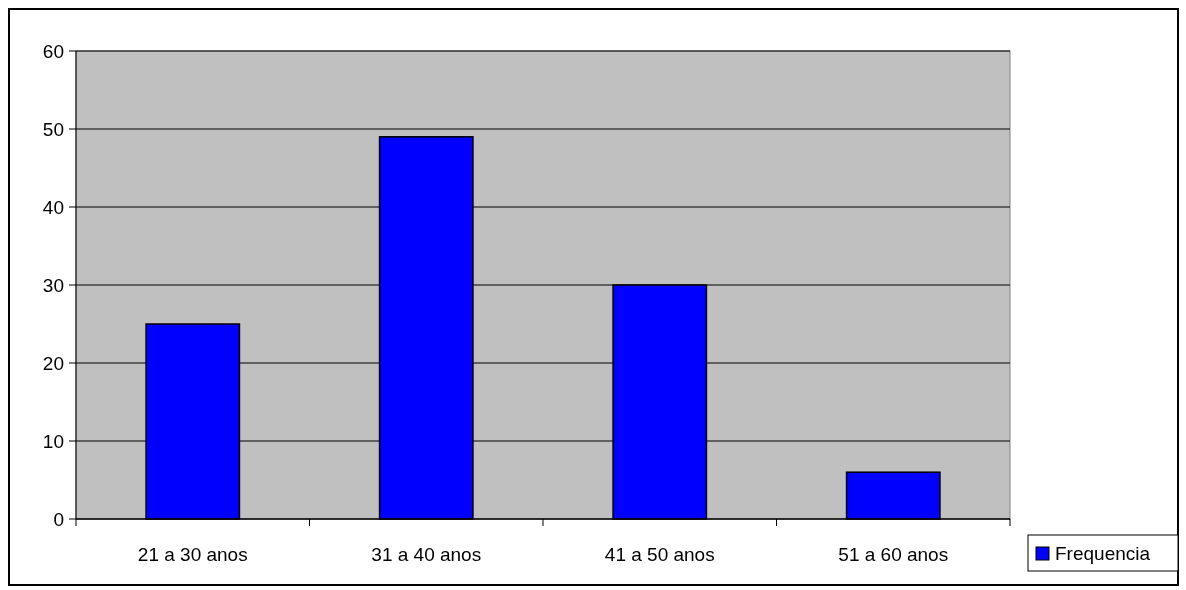 The height and width of the screenshot is (590, 1186). Describe the element at coordinates (58, 519) in the screenshot. I see `y-tick-label: 0` at that location.